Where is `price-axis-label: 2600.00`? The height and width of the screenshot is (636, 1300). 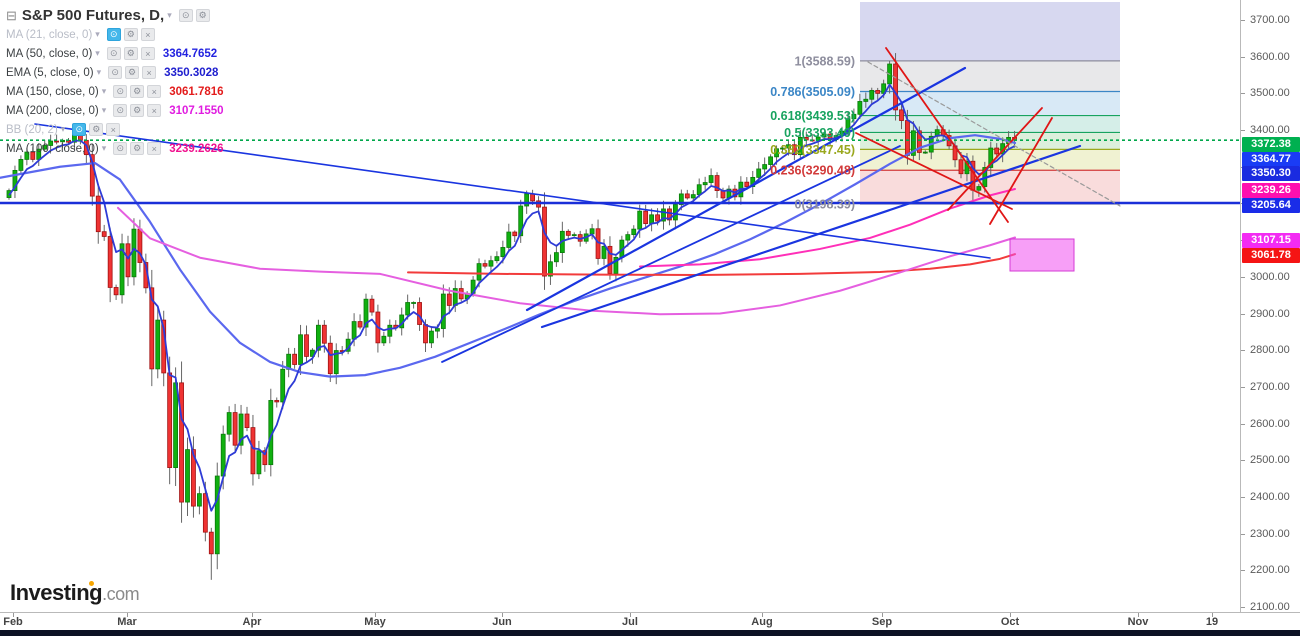
price-axis-label: 2600.00 is located at coordinates (1270, 423).